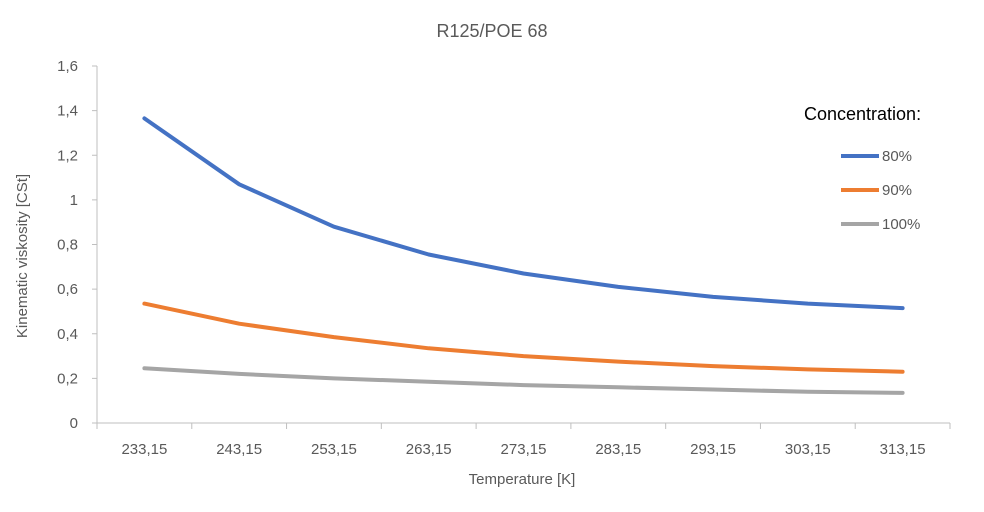  Describe the element at coordinates (862, 114) in the screenshot. I see `legend-title: Concentration:` at that location.